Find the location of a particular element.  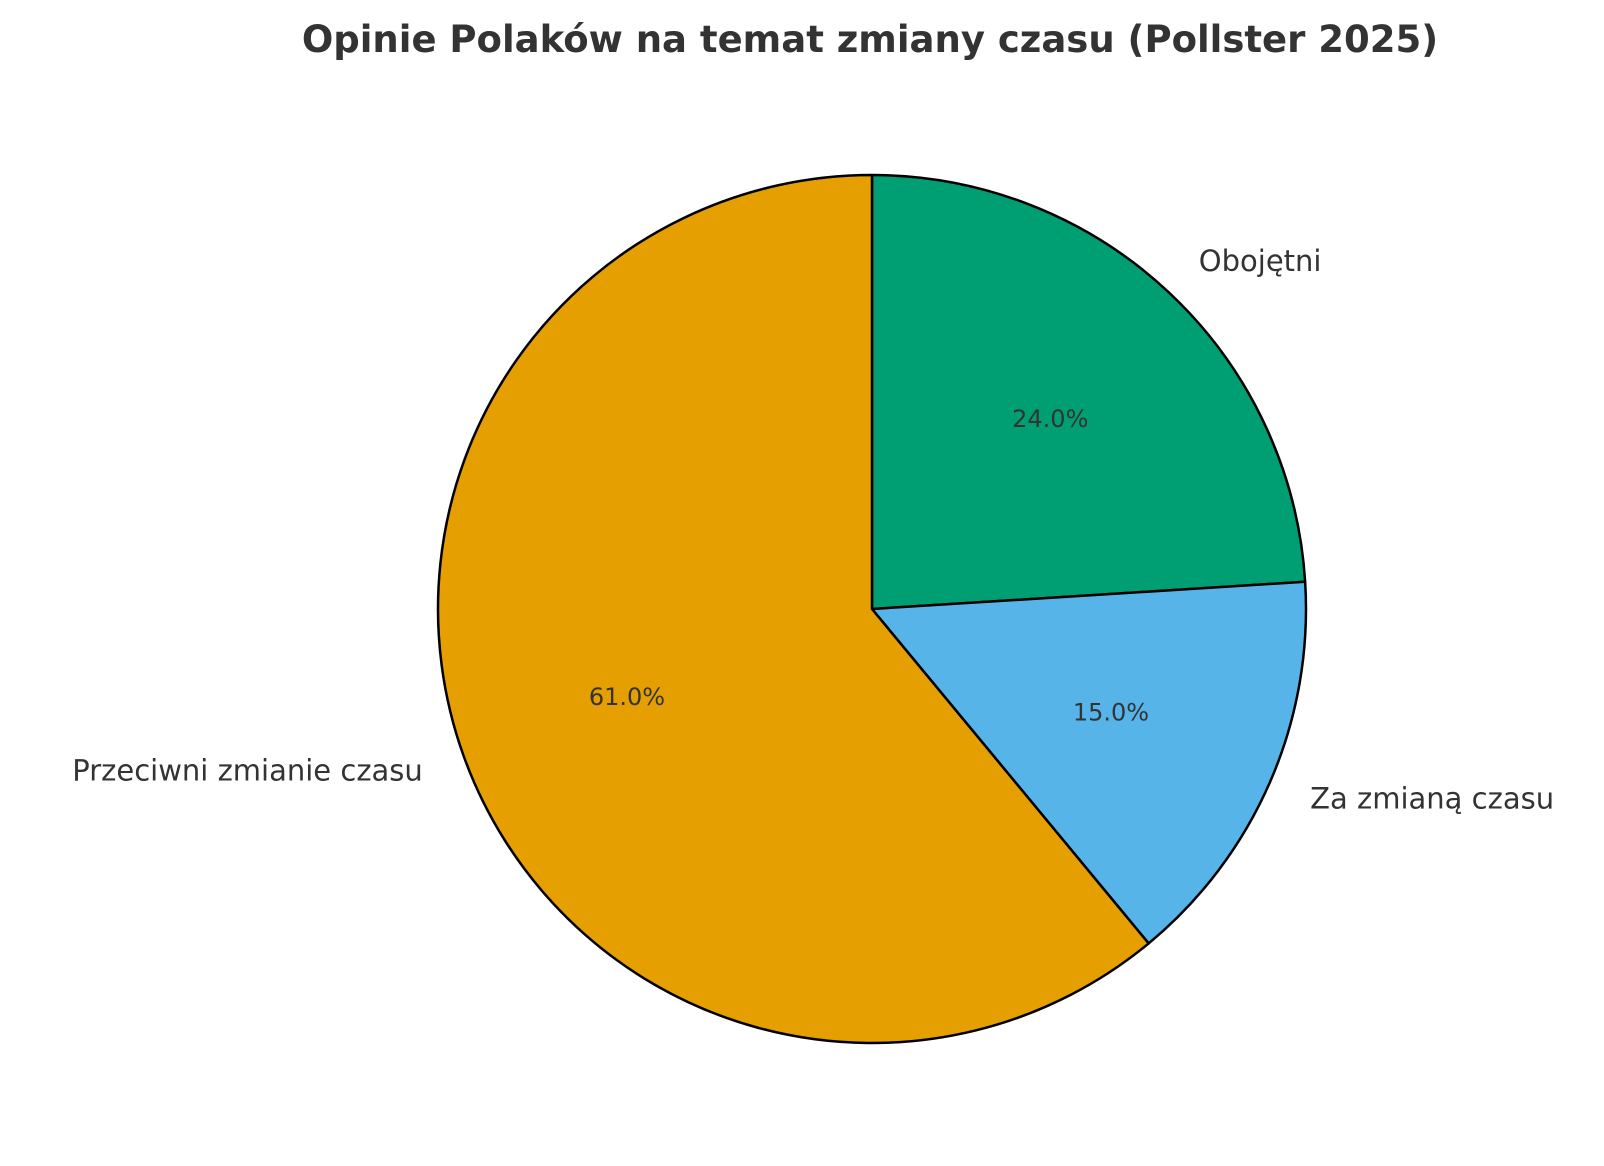

slice-percent-1: 15.0% is located at coordinates (1111, 712).